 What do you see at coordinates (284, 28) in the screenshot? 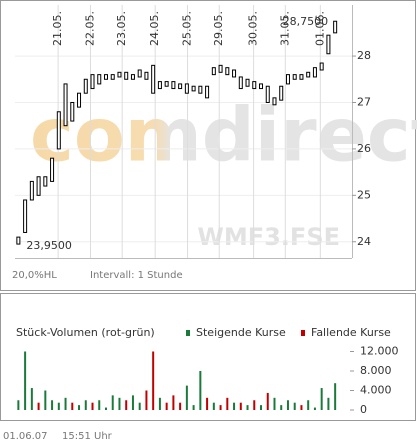
I see `x-tick-label: 31.05.` at bounding box center [284, 28].